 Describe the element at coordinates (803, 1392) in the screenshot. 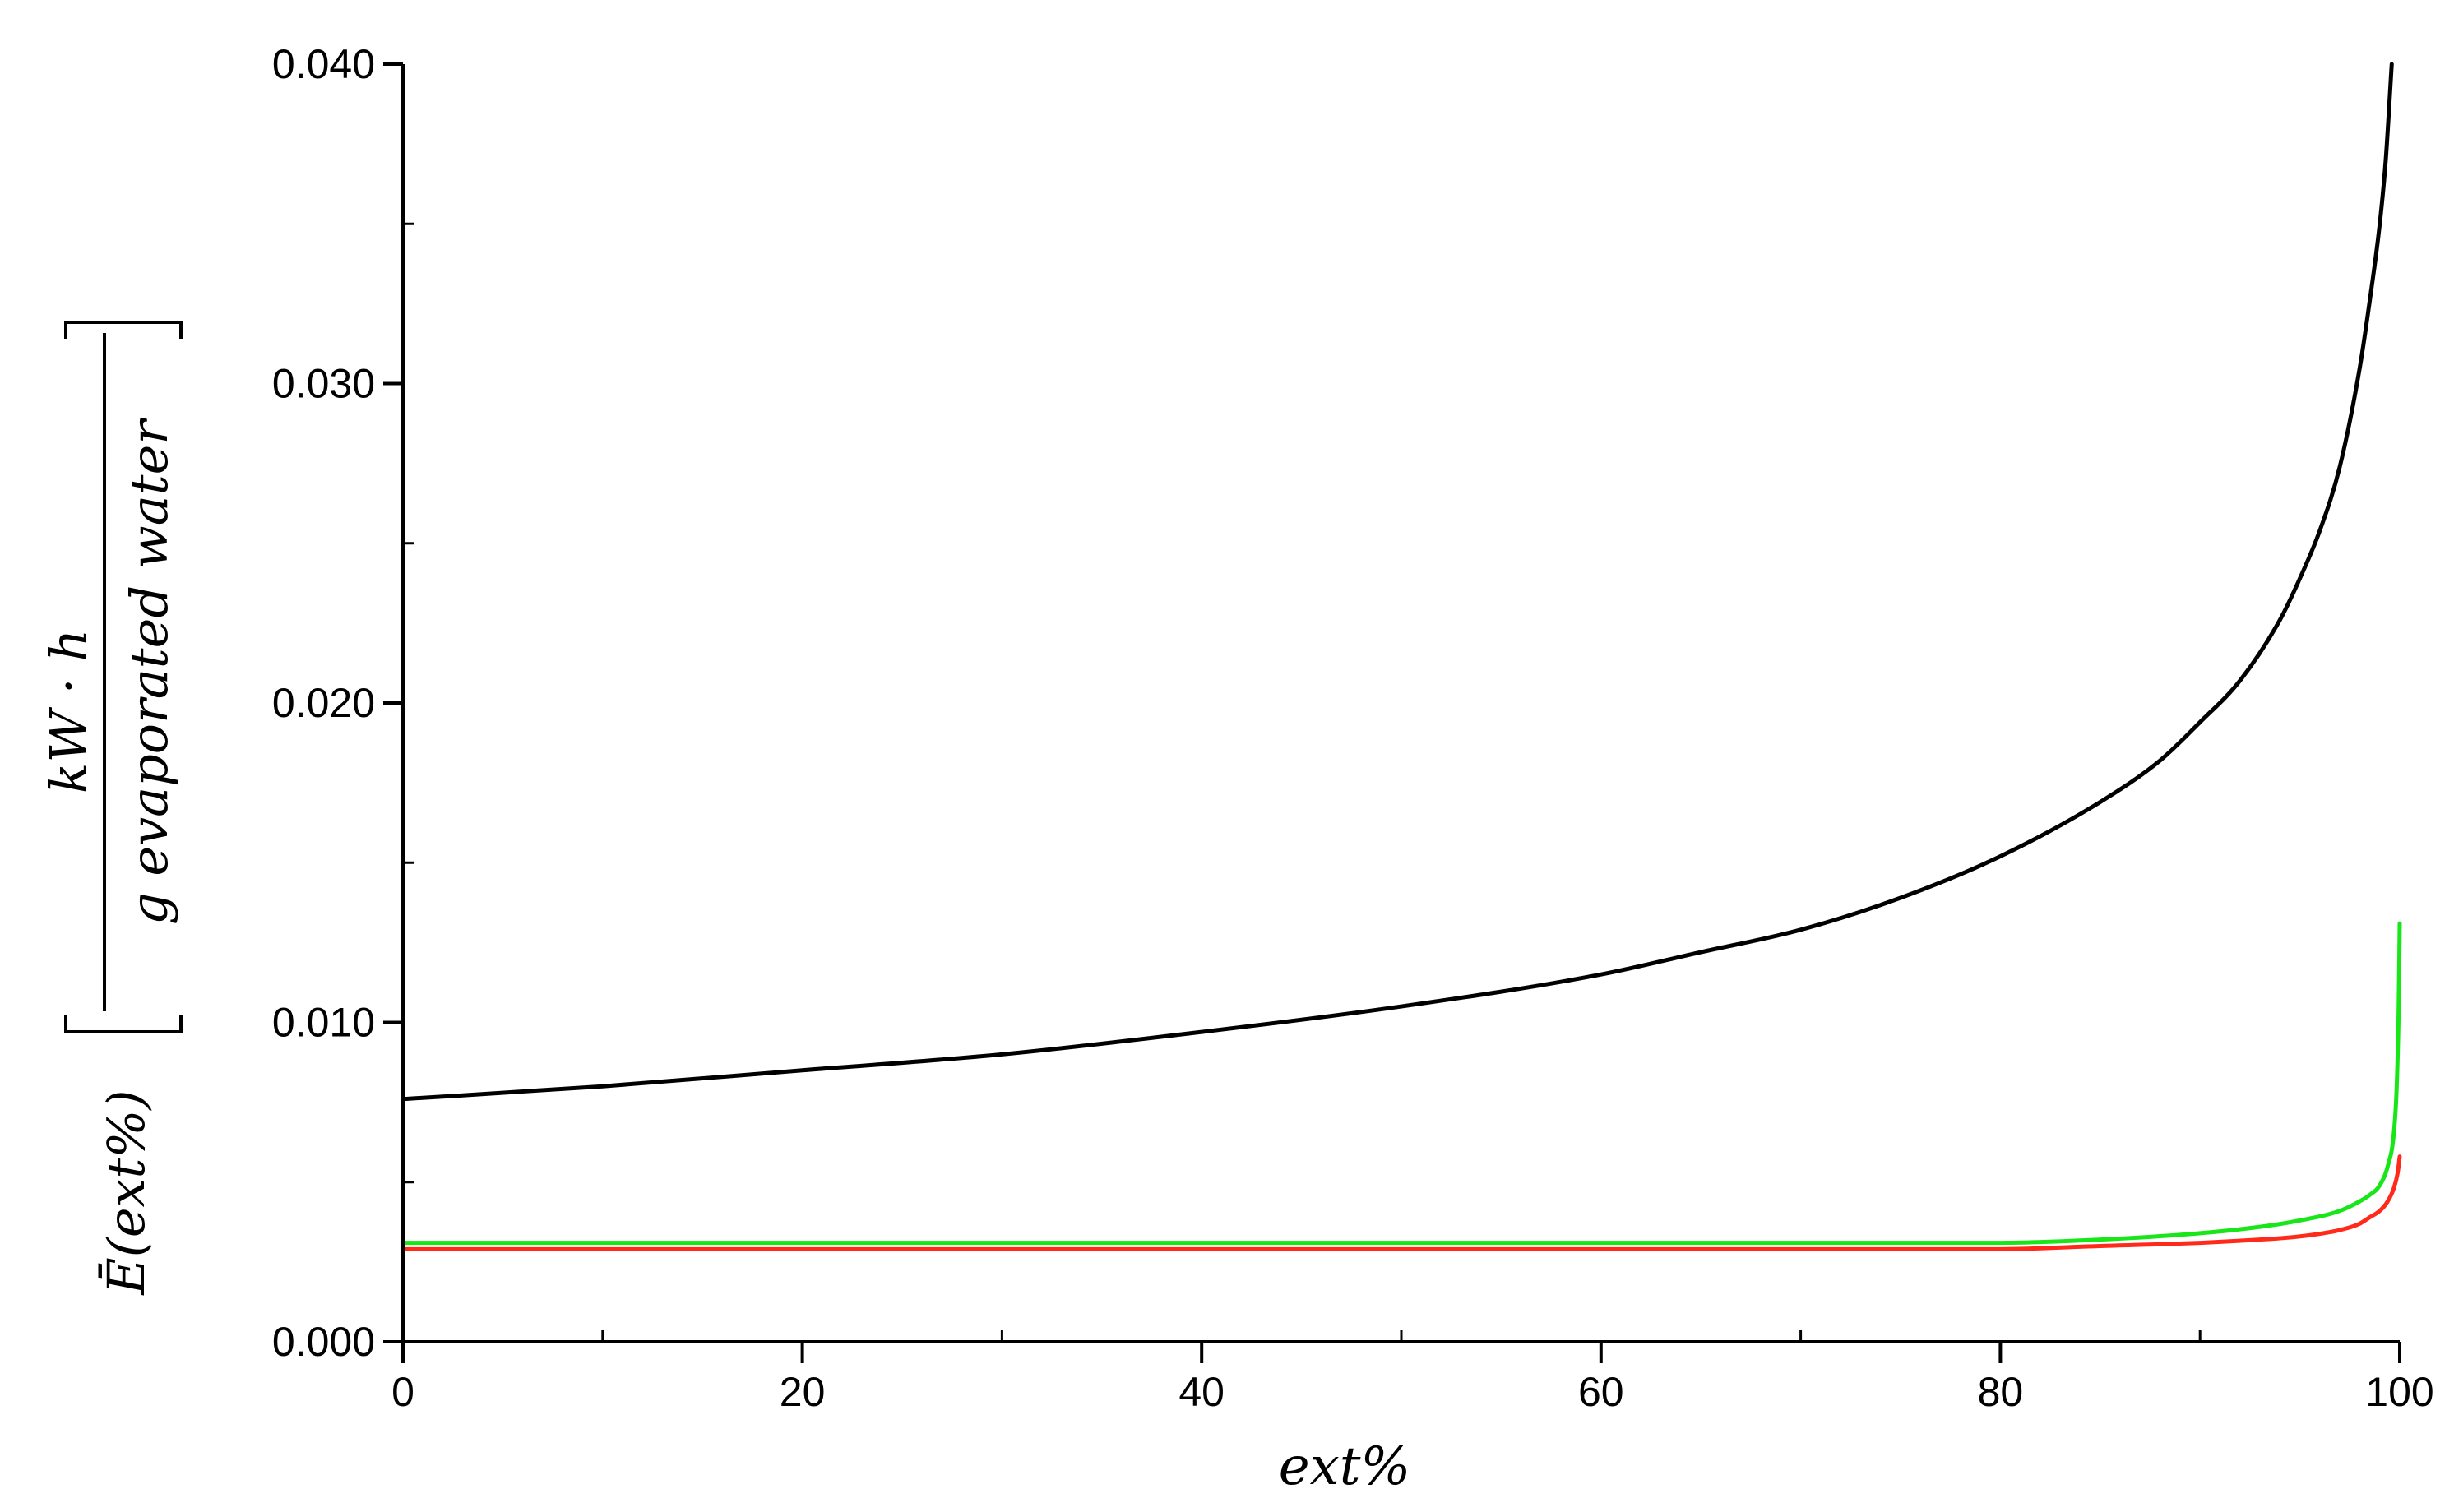

I see `x-tick-label: 20` at that location.